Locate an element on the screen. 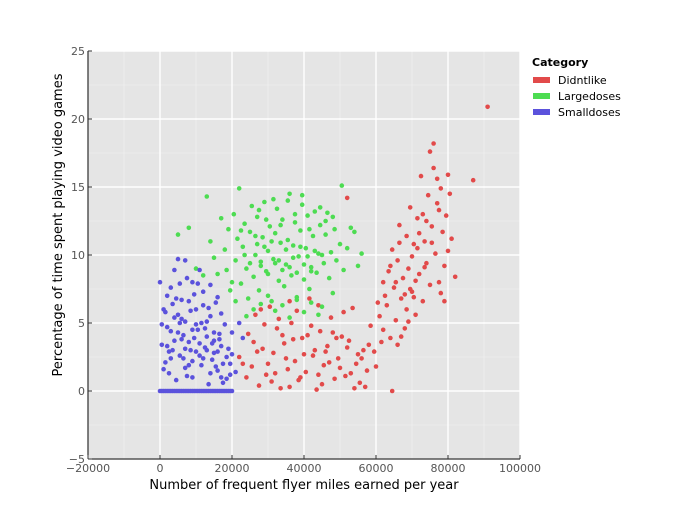 This screenshot has width=700, height=509. legend-label-largedoses: Largedoses is located at coordinates (589, 96).